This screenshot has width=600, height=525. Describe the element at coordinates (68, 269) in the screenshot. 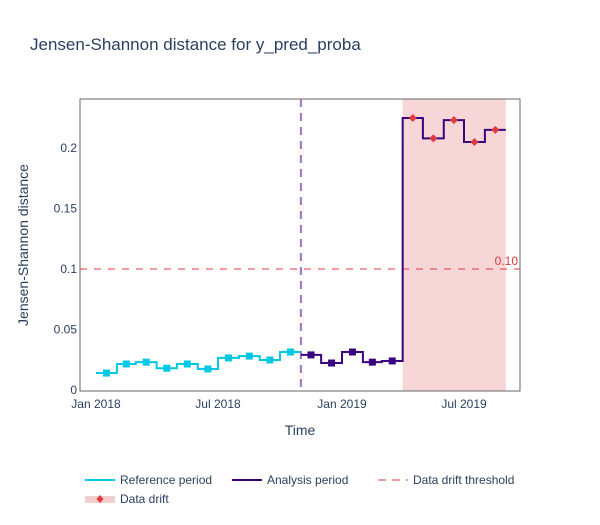

I see `y-tick-label: 0.1` at that location.